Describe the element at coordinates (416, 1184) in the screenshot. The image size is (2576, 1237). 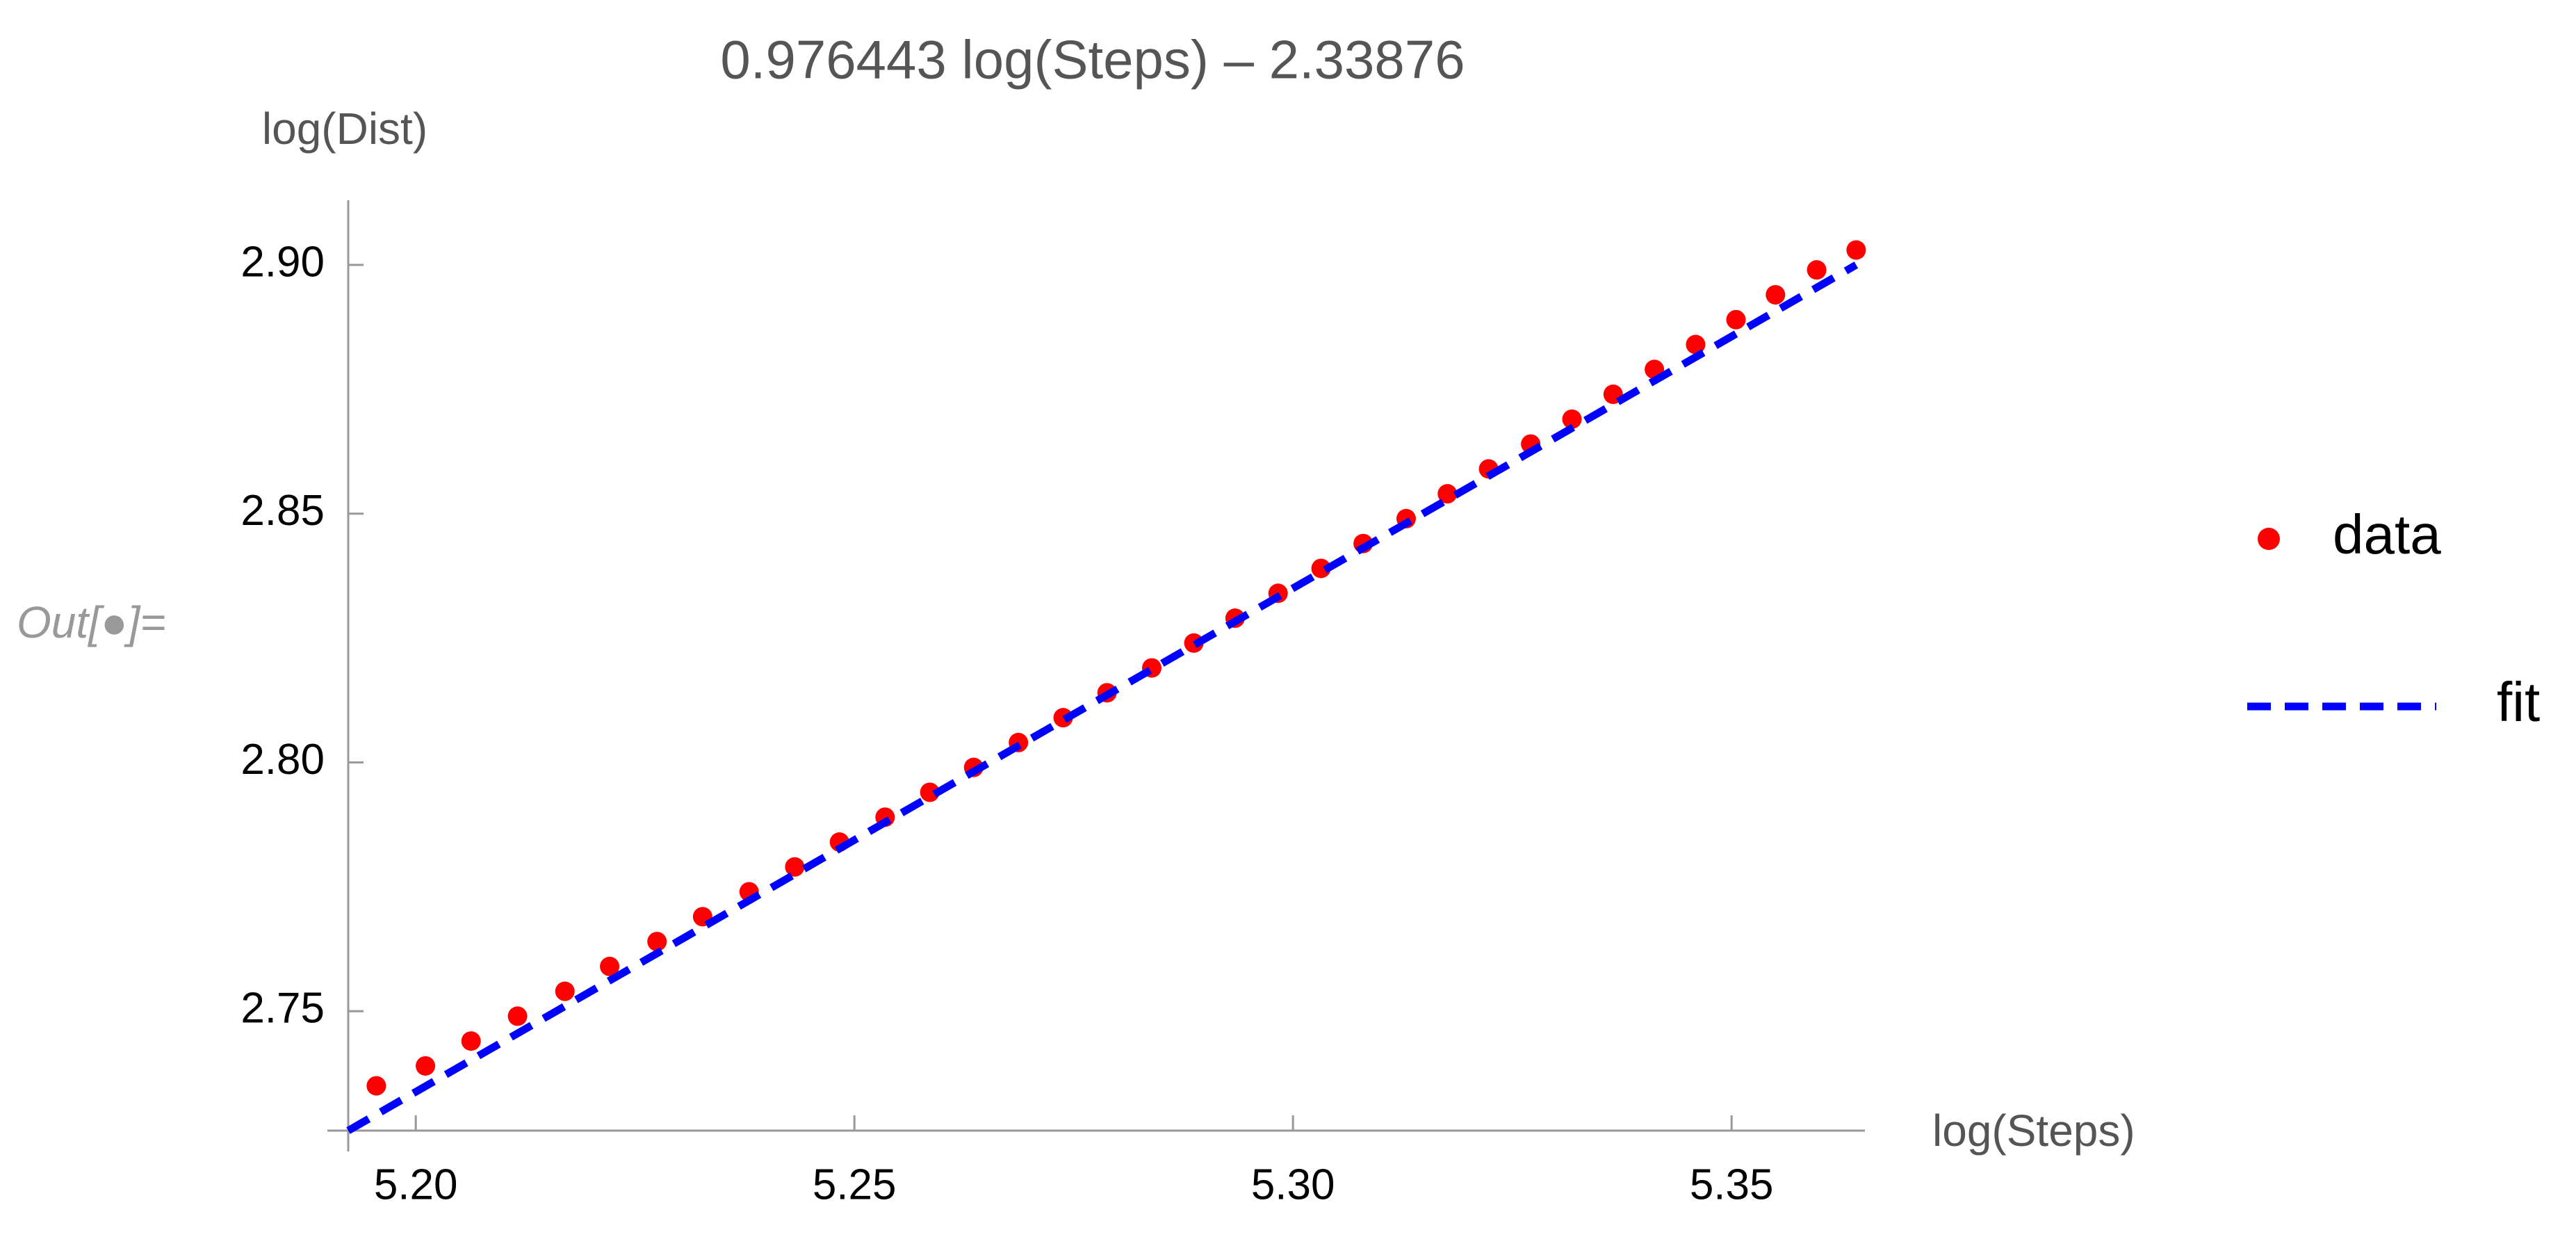
I see `x-tick-label: 5.20` at that location.